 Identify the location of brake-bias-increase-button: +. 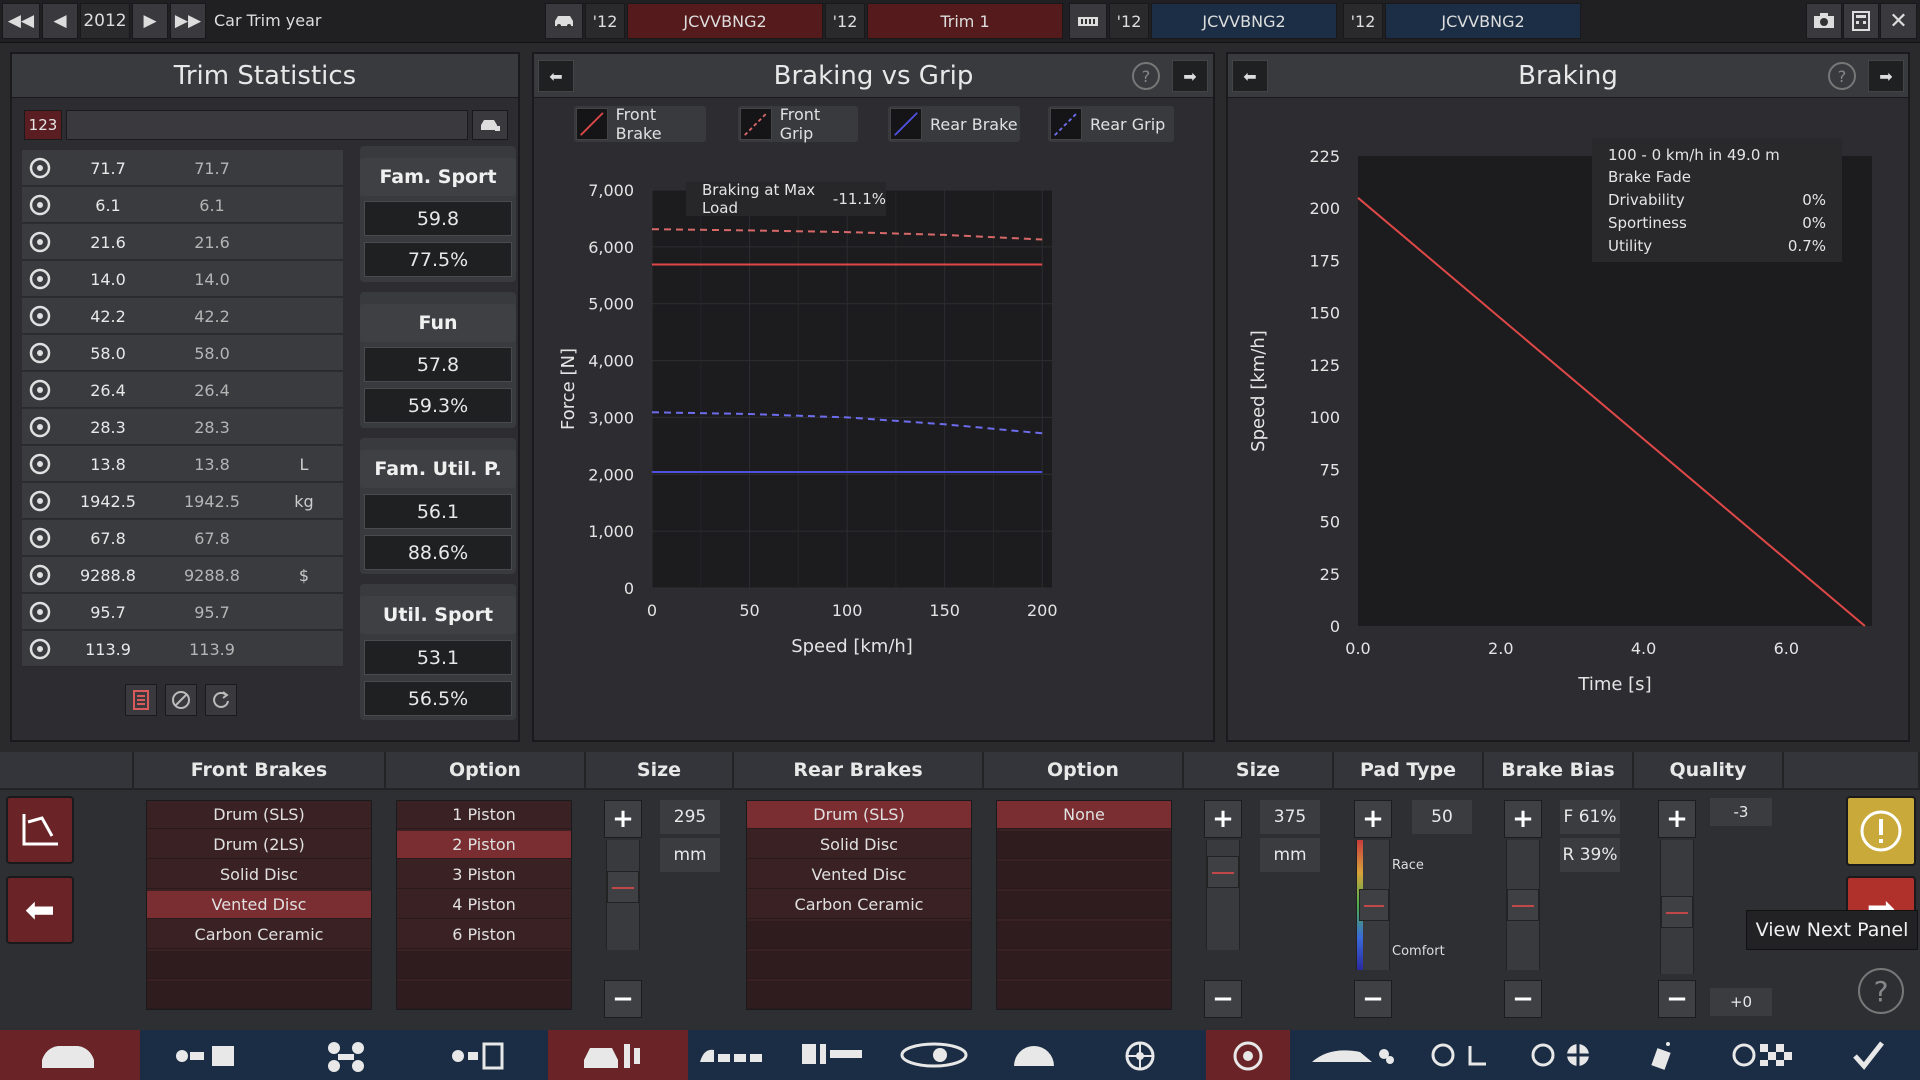
(1523, 819).